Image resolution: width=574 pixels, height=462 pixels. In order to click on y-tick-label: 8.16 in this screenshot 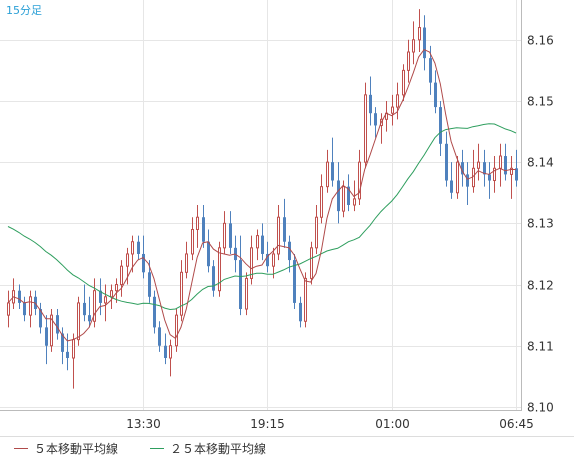, I will do `click(540, 41)`.